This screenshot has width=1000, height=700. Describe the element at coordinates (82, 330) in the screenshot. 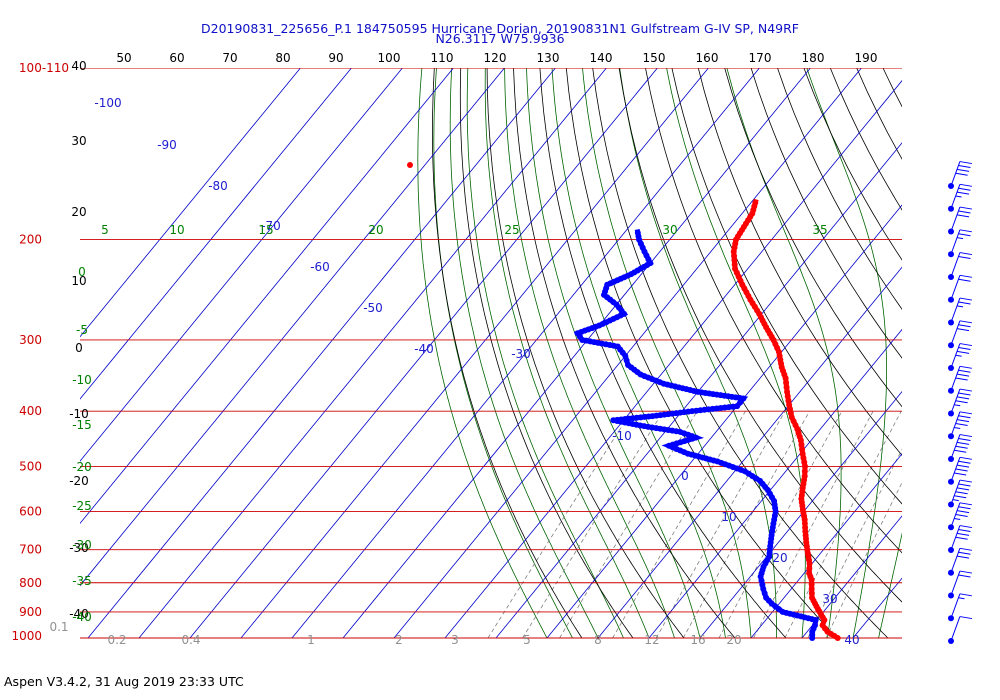

I see `theta-e-left-label: -5` at that location.